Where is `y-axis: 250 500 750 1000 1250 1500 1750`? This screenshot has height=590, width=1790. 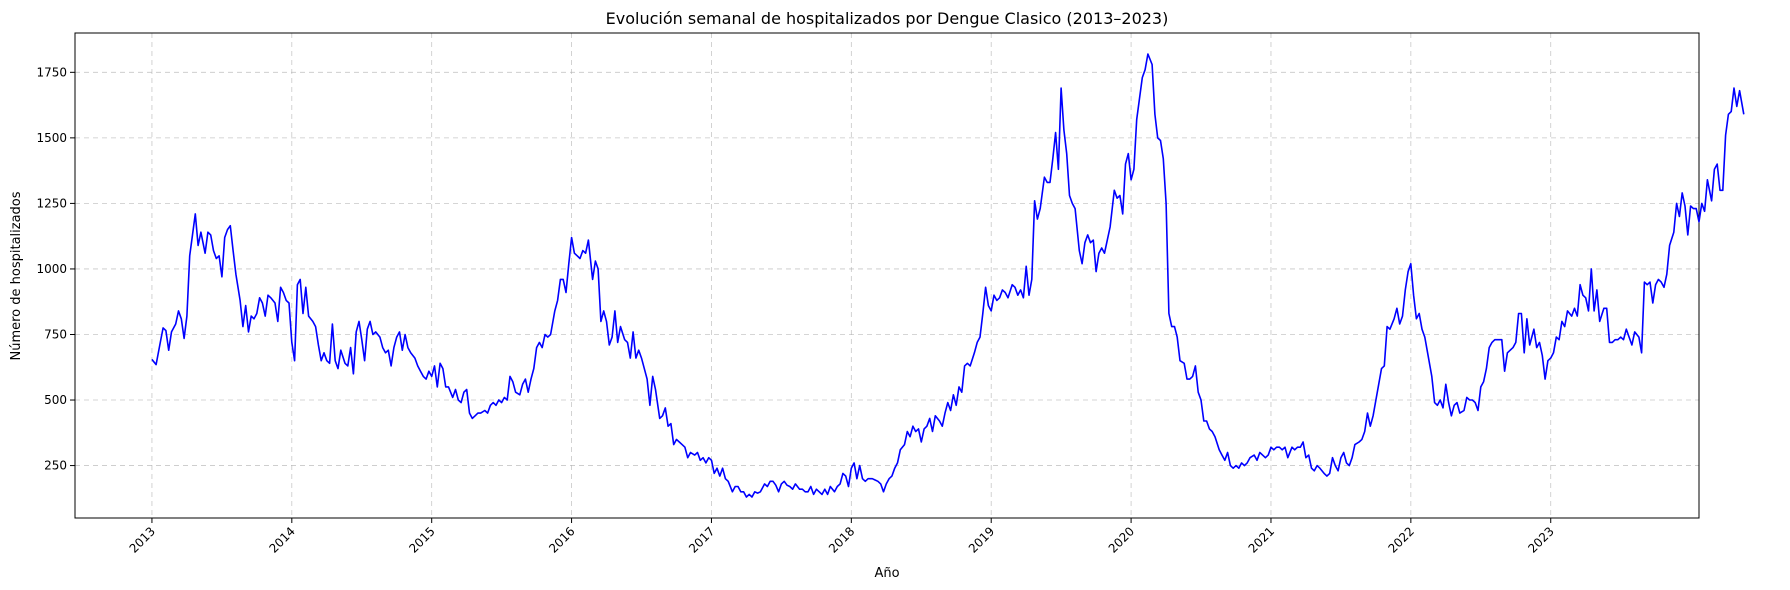 y-axis: 250 500 750 1000 1250 1500 1750 is located at coordinates (55, 269).